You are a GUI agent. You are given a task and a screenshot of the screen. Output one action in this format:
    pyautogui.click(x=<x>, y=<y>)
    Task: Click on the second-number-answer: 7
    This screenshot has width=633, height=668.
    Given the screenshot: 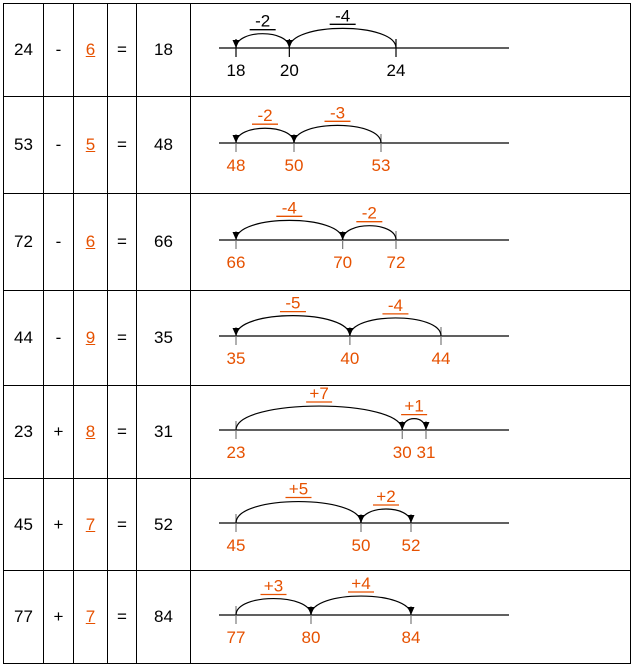 What is the action you would take?
    pyautogui.click(x=90, y=524)
    